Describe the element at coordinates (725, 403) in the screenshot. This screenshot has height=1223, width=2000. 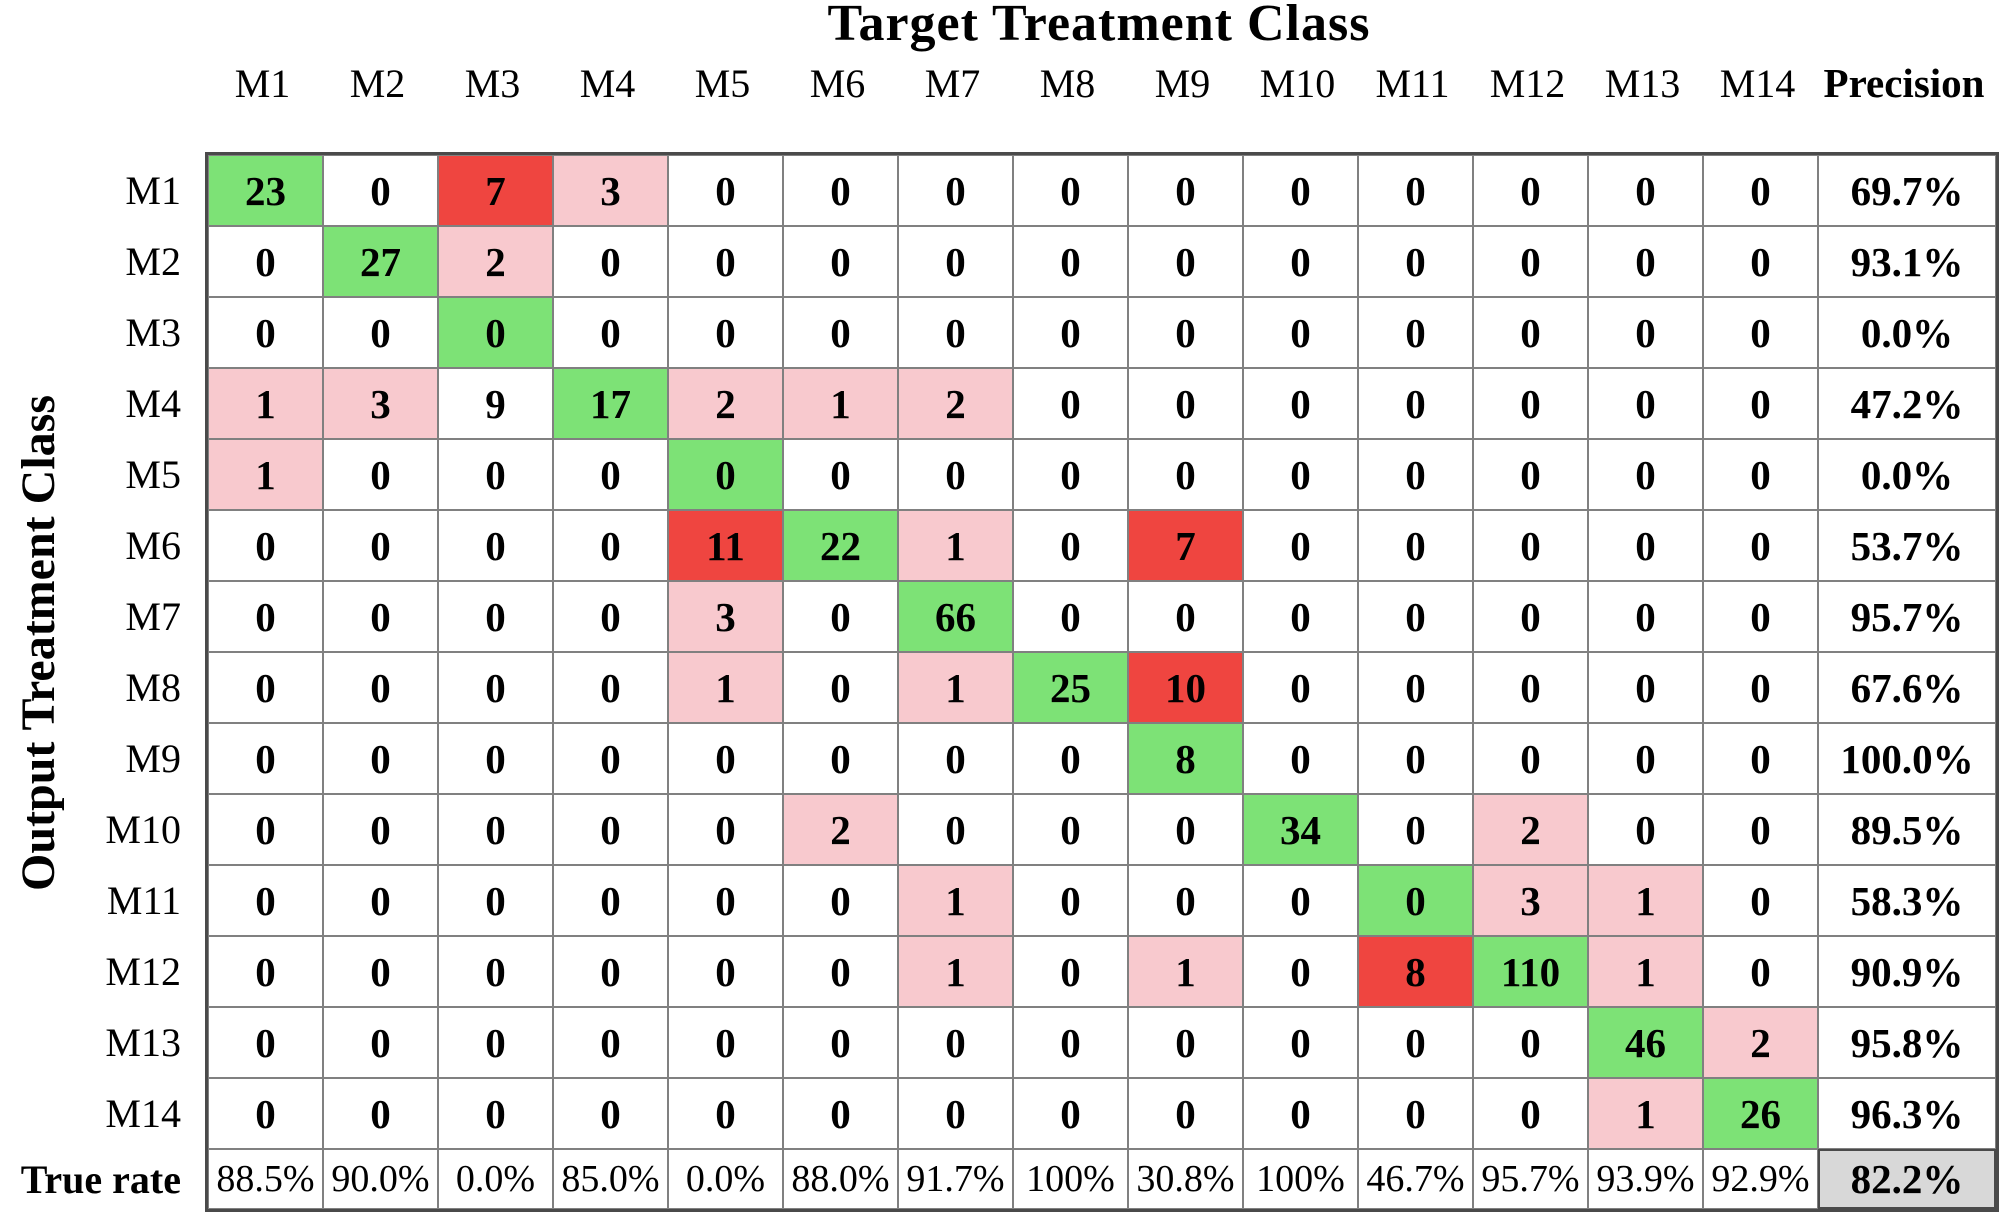
I see `cell-M4-M5: 2` at that location.